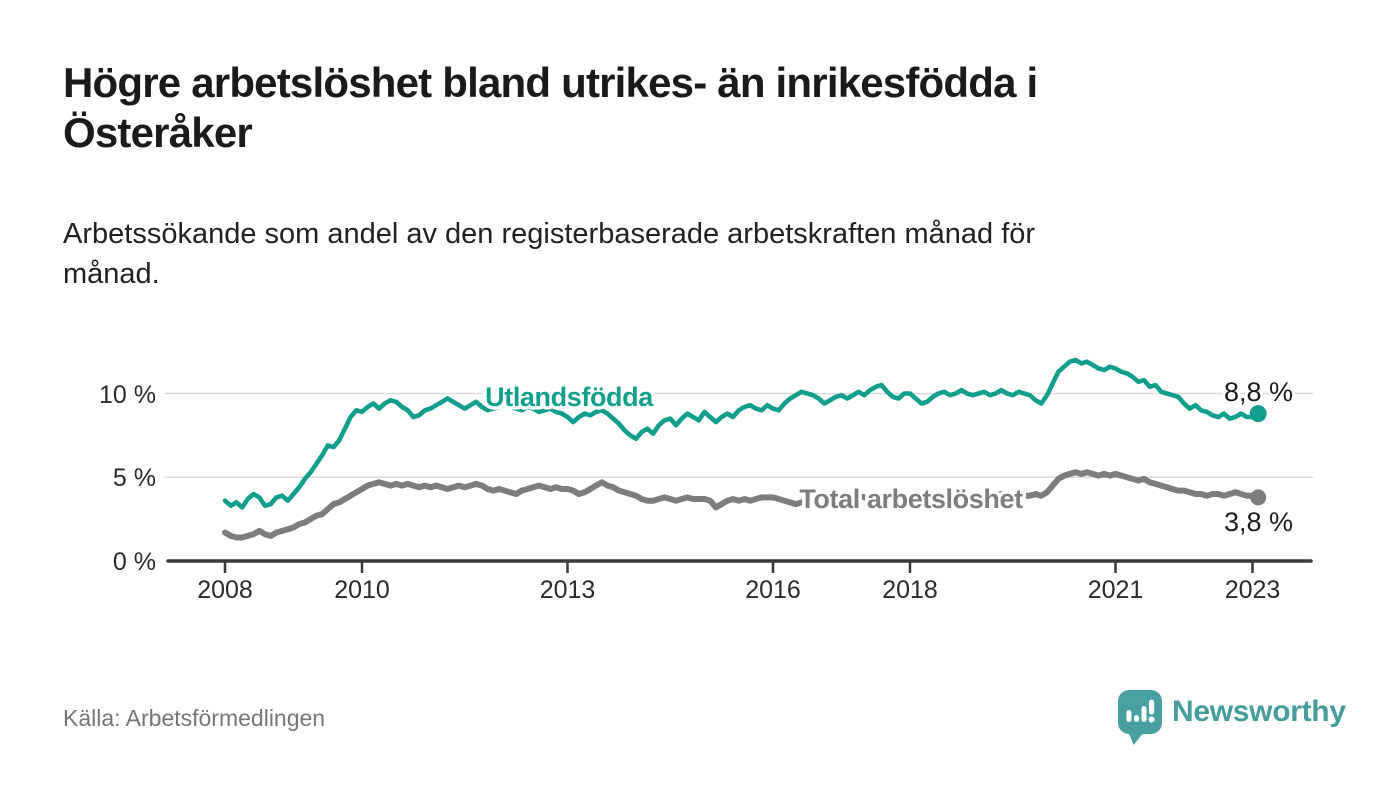 The height and width of the screenshot is (794, 1400). I want to click on y-axis-label-5: 5 %, so click(134, 478).